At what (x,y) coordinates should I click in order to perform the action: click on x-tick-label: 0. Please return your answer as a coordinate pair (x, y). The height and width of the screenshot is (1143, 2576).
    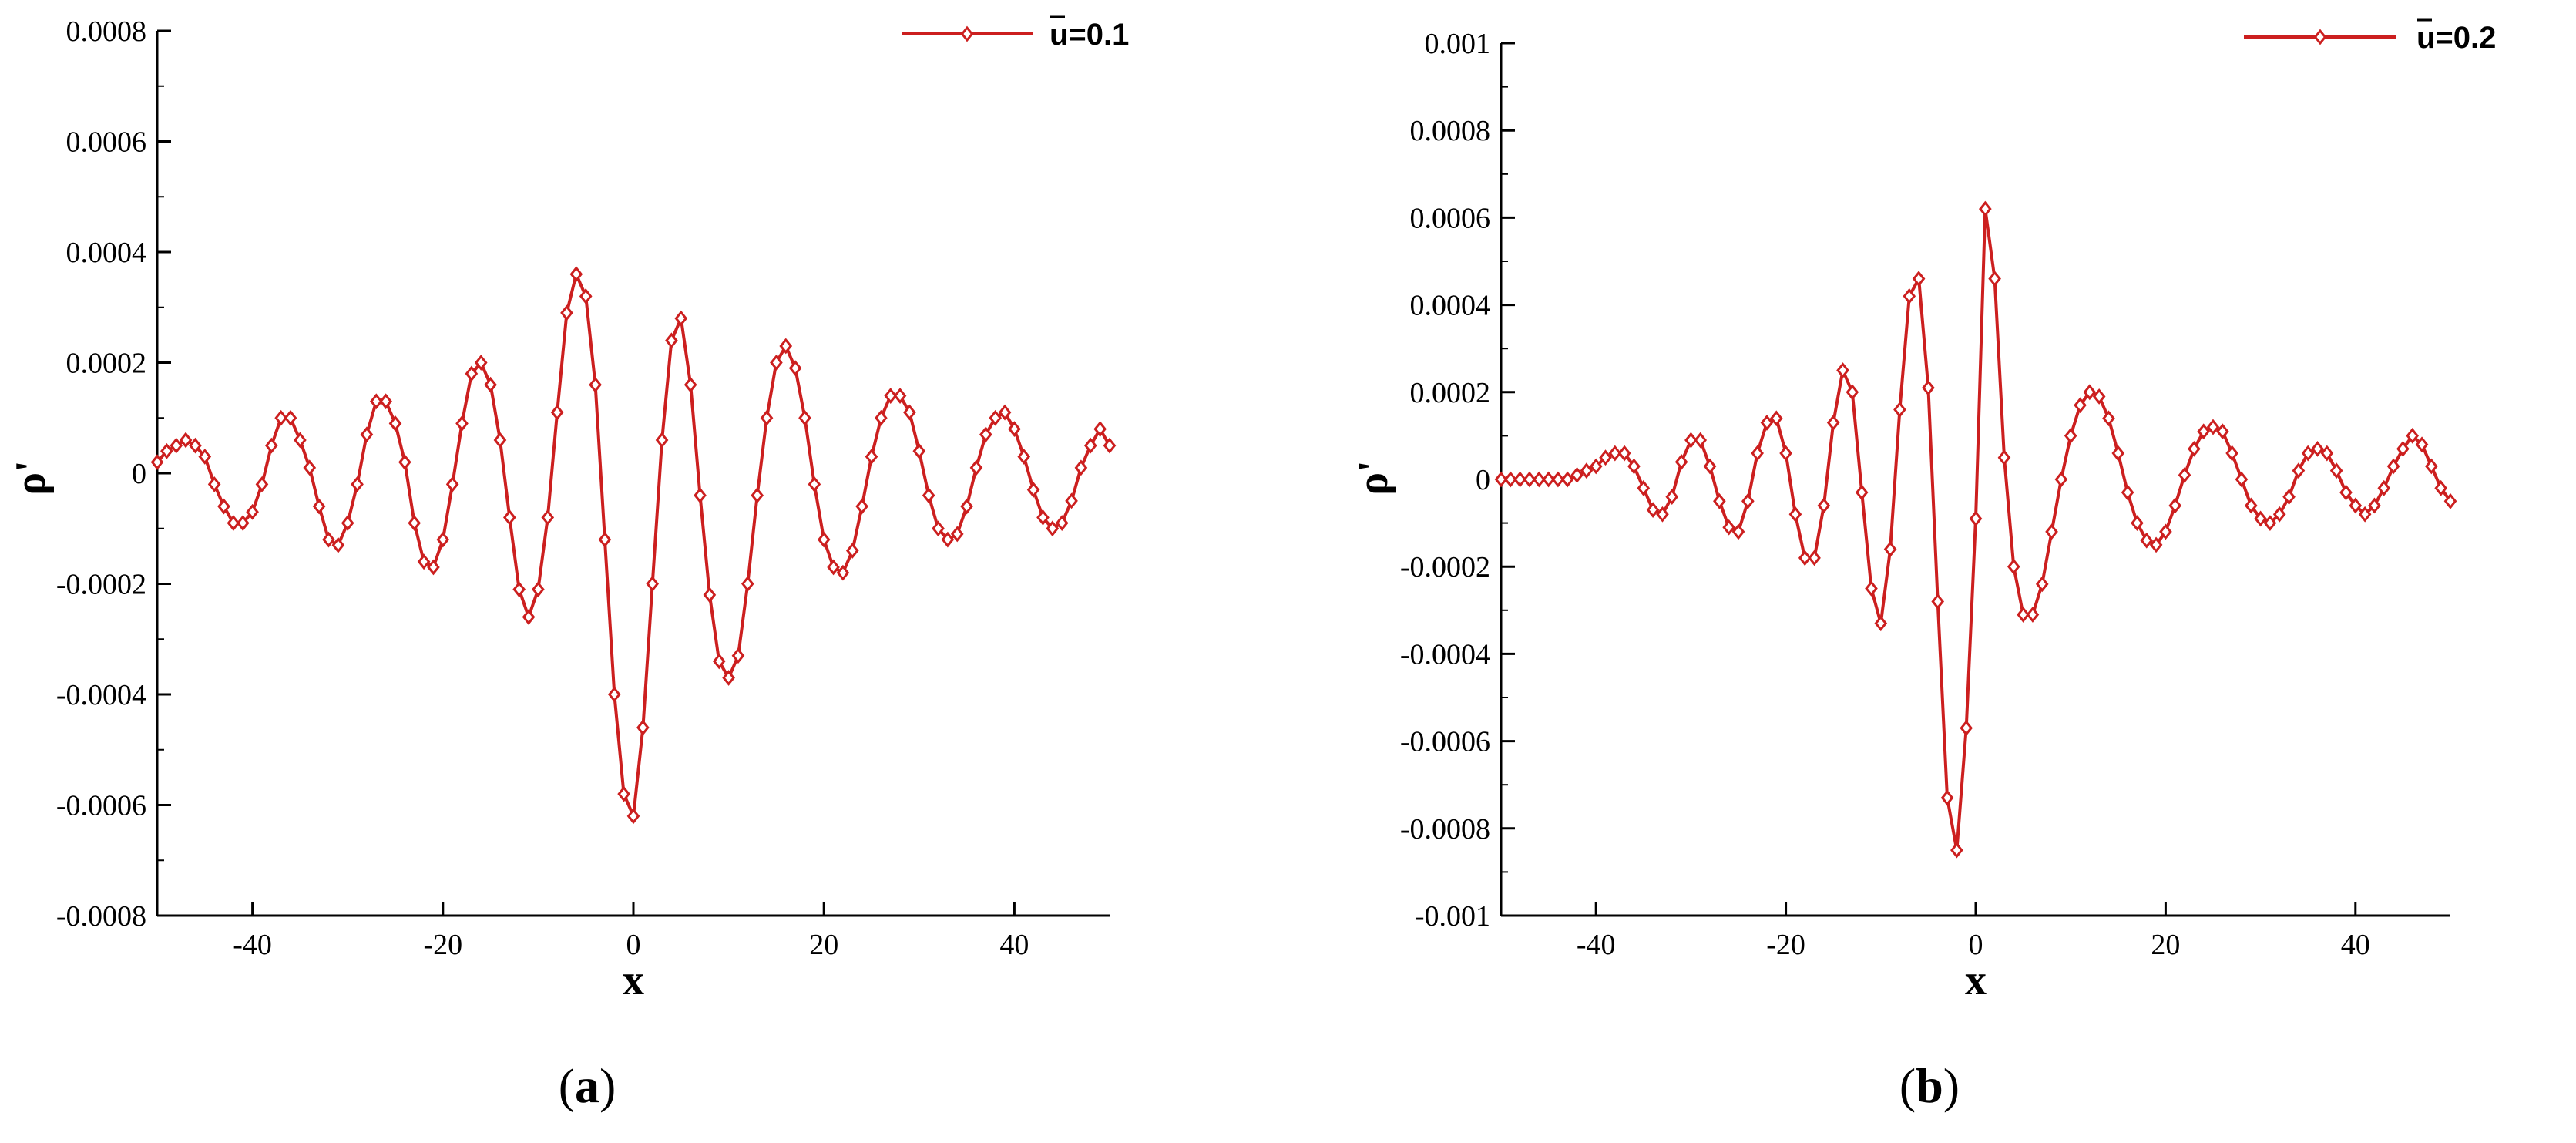
    Looking at the image, I should click on (633, 945).